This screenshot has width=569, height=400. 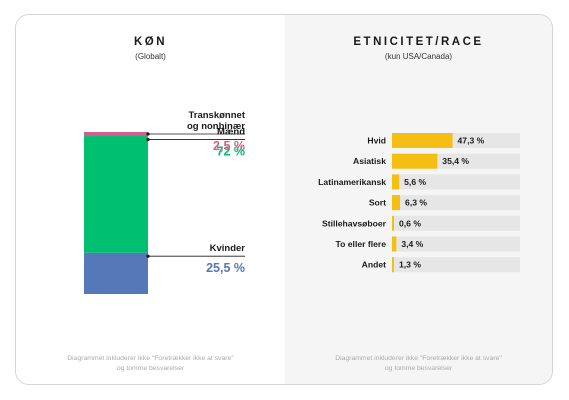 What do you see at coordinates (150, 42) in the screenshot?
I see `gender-title: KØN` at bounding box center [150, 42].